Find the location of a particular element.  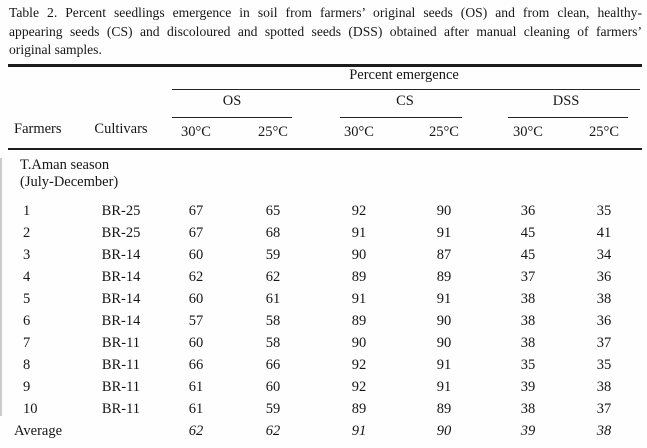

farmer-cell: 6 is located at coordinates (27, 320).